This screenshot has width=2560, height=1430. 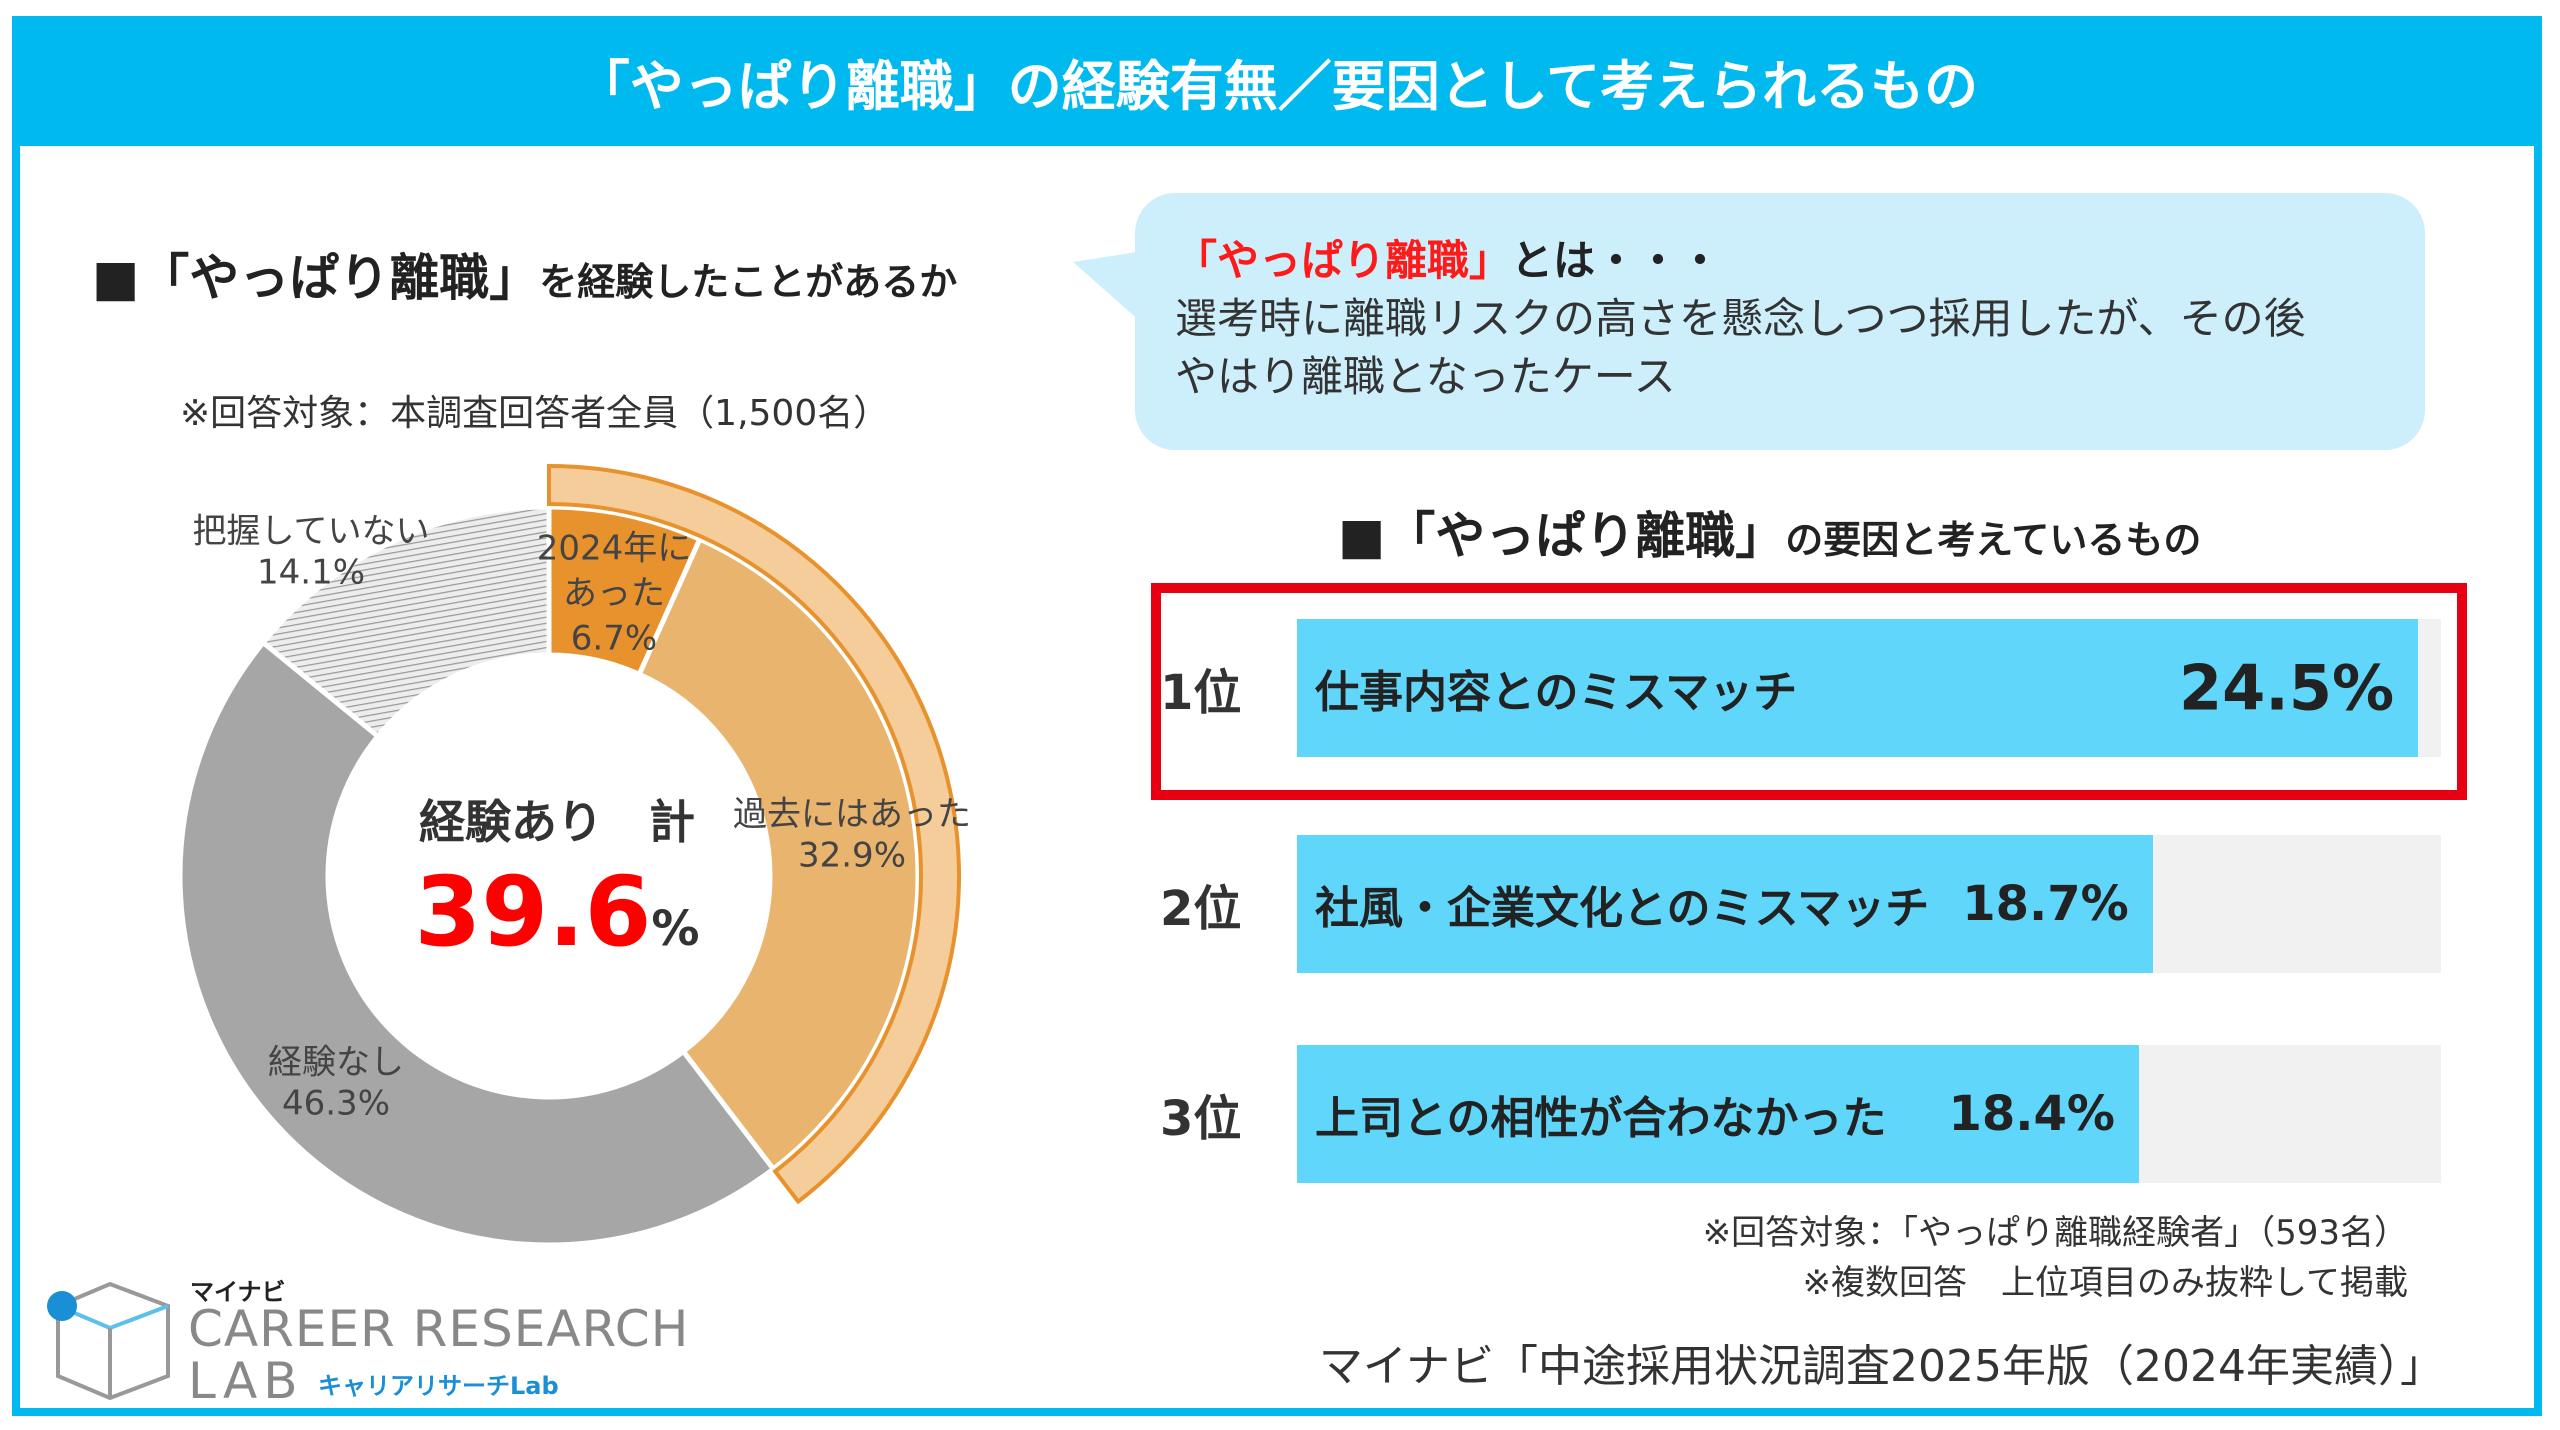 What do you see at coordinates (1601, 1118) in the screenshot?
I see `bar-category: 上司との相性が合わなかった` at bounding box center [1601, 1118].